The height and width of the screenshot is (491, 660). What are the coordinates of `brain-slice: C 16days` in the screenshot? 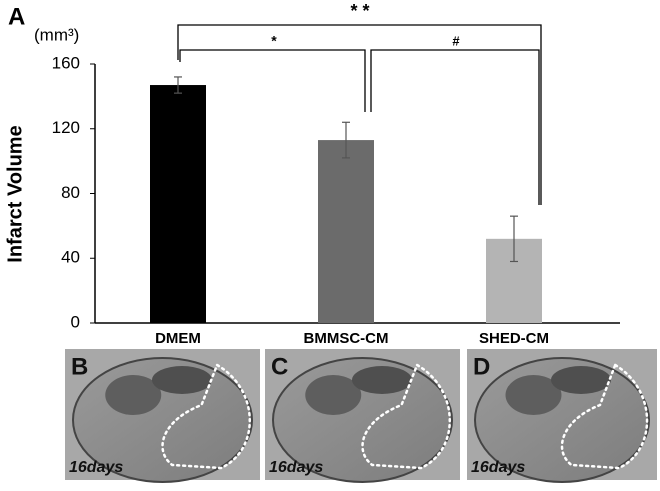 It's located at (362, 416).